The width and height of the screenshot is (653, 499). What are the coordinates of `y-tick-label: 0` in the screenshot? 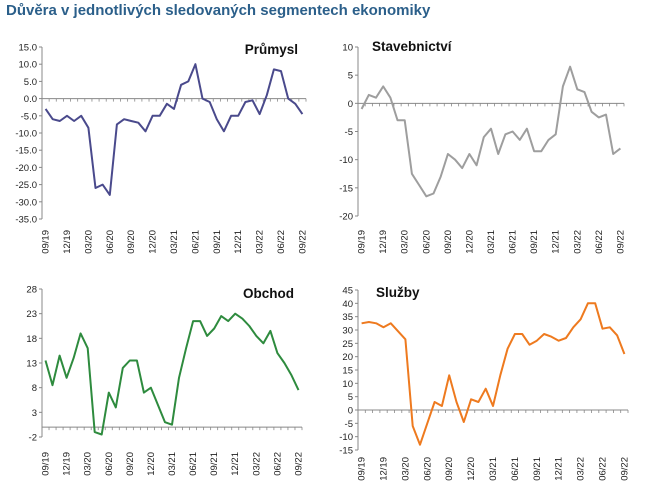 It's located at (350, 411).